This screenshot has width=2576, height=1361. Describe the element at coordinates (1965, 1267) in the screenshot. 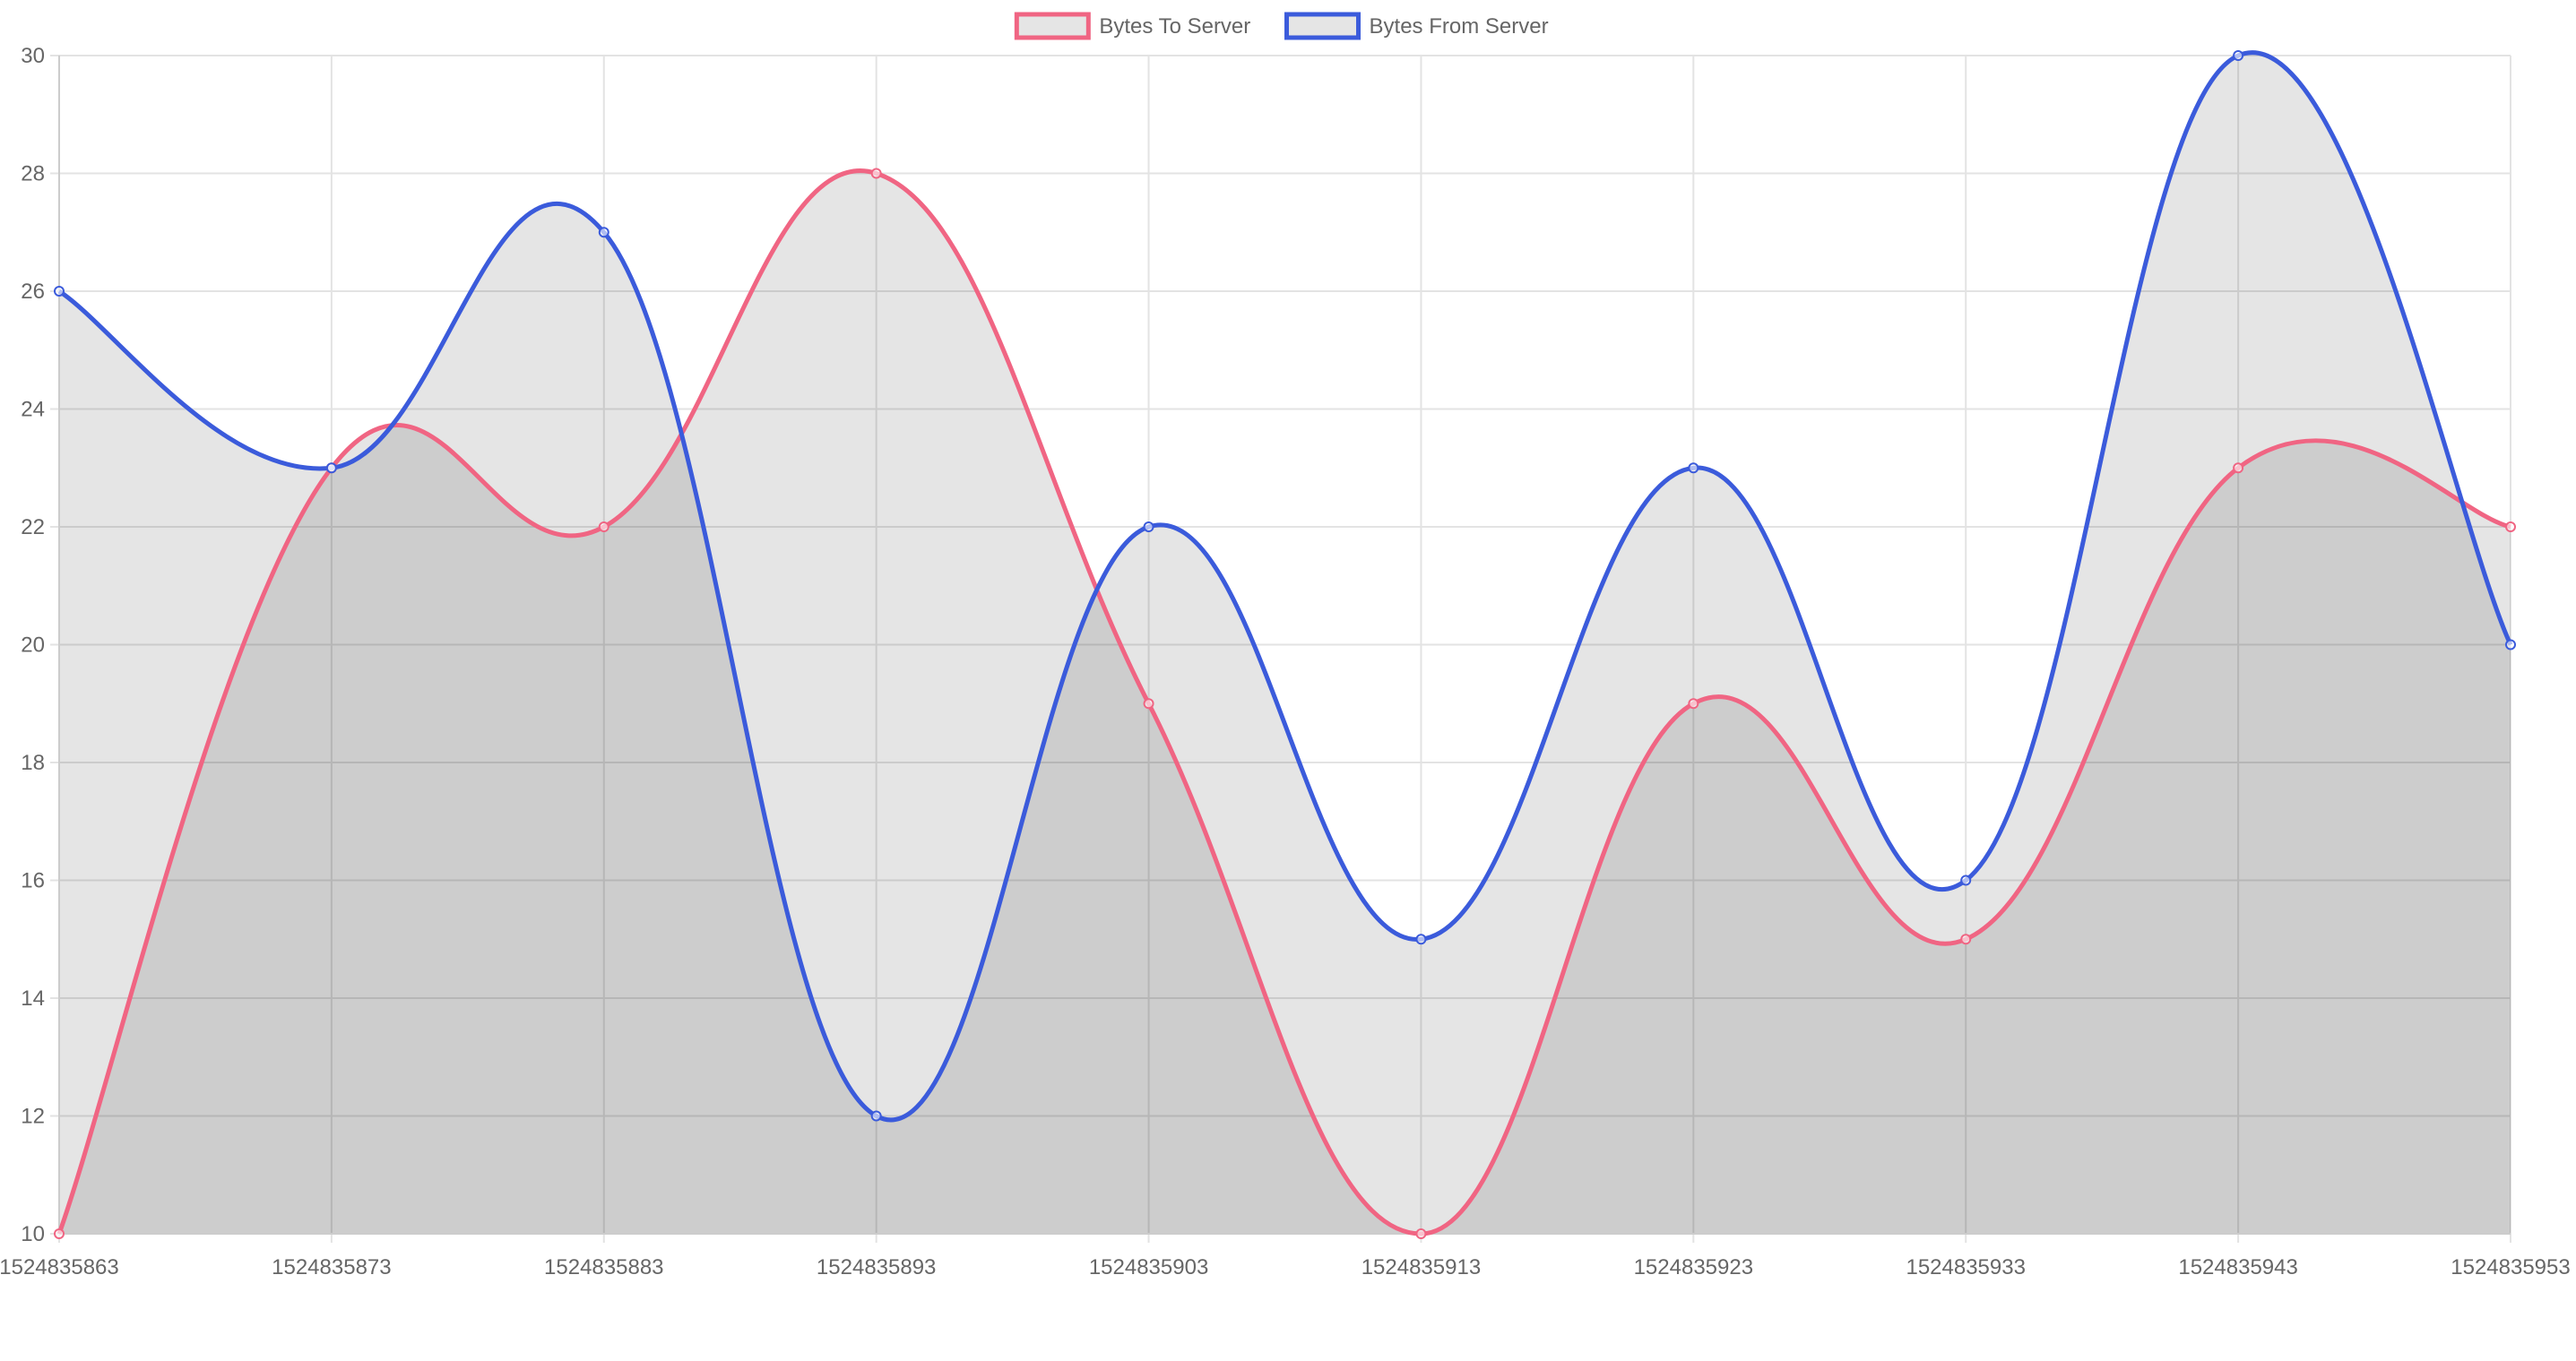

I see `x-tick-label: 1524835933` at that location.